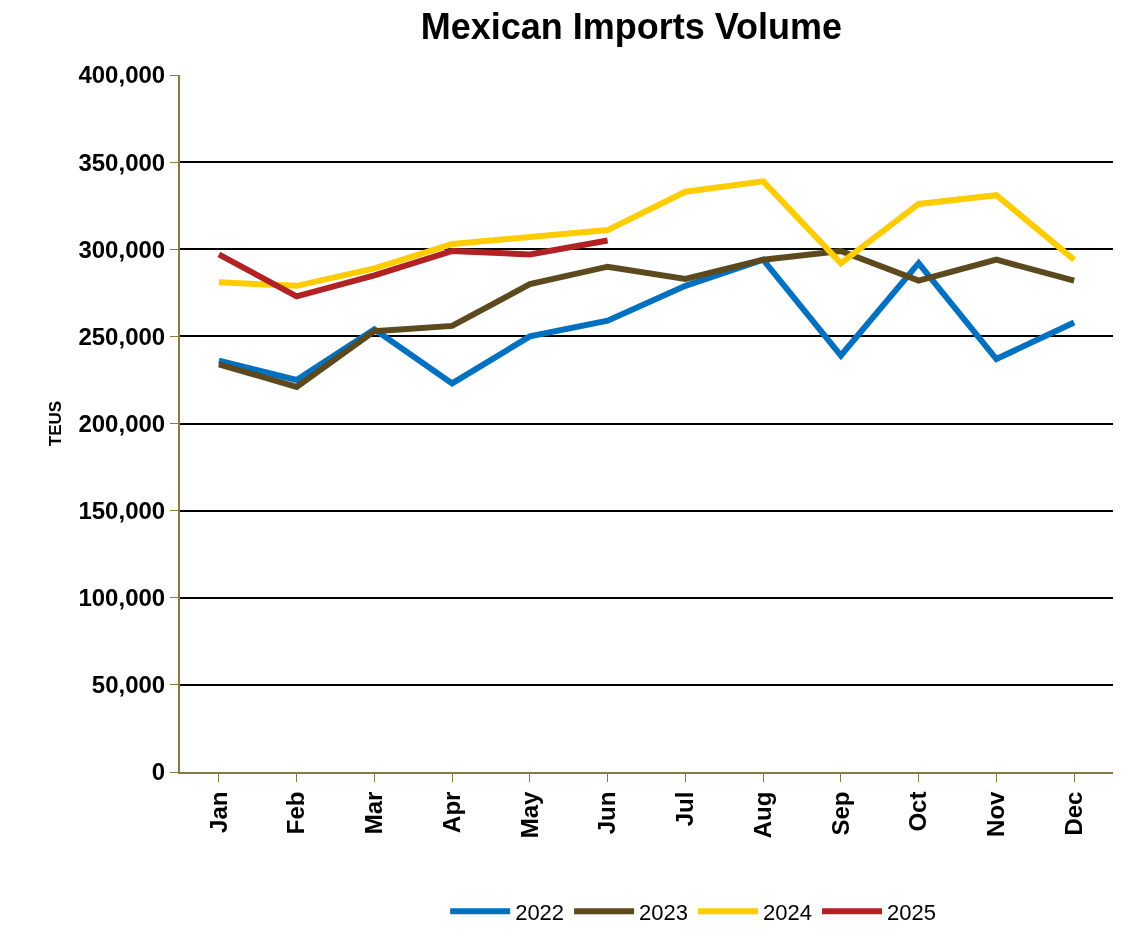  I want to click on y-tick-label: 400,000, so click(122, 75).